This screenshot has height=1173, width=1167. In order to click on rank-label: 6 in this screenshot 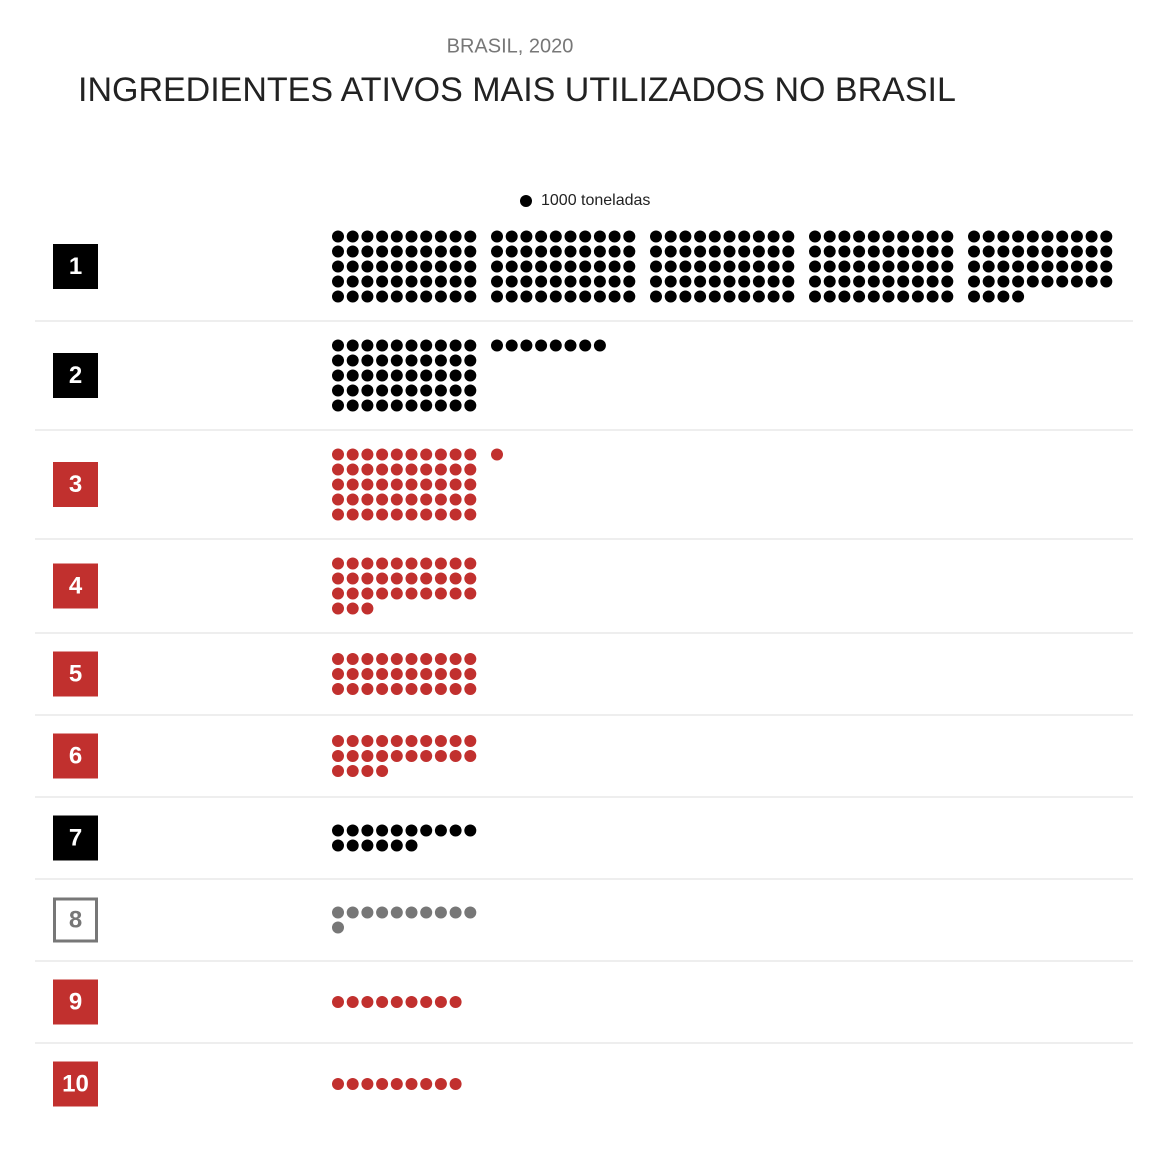, I will do `click(75, 755)`.